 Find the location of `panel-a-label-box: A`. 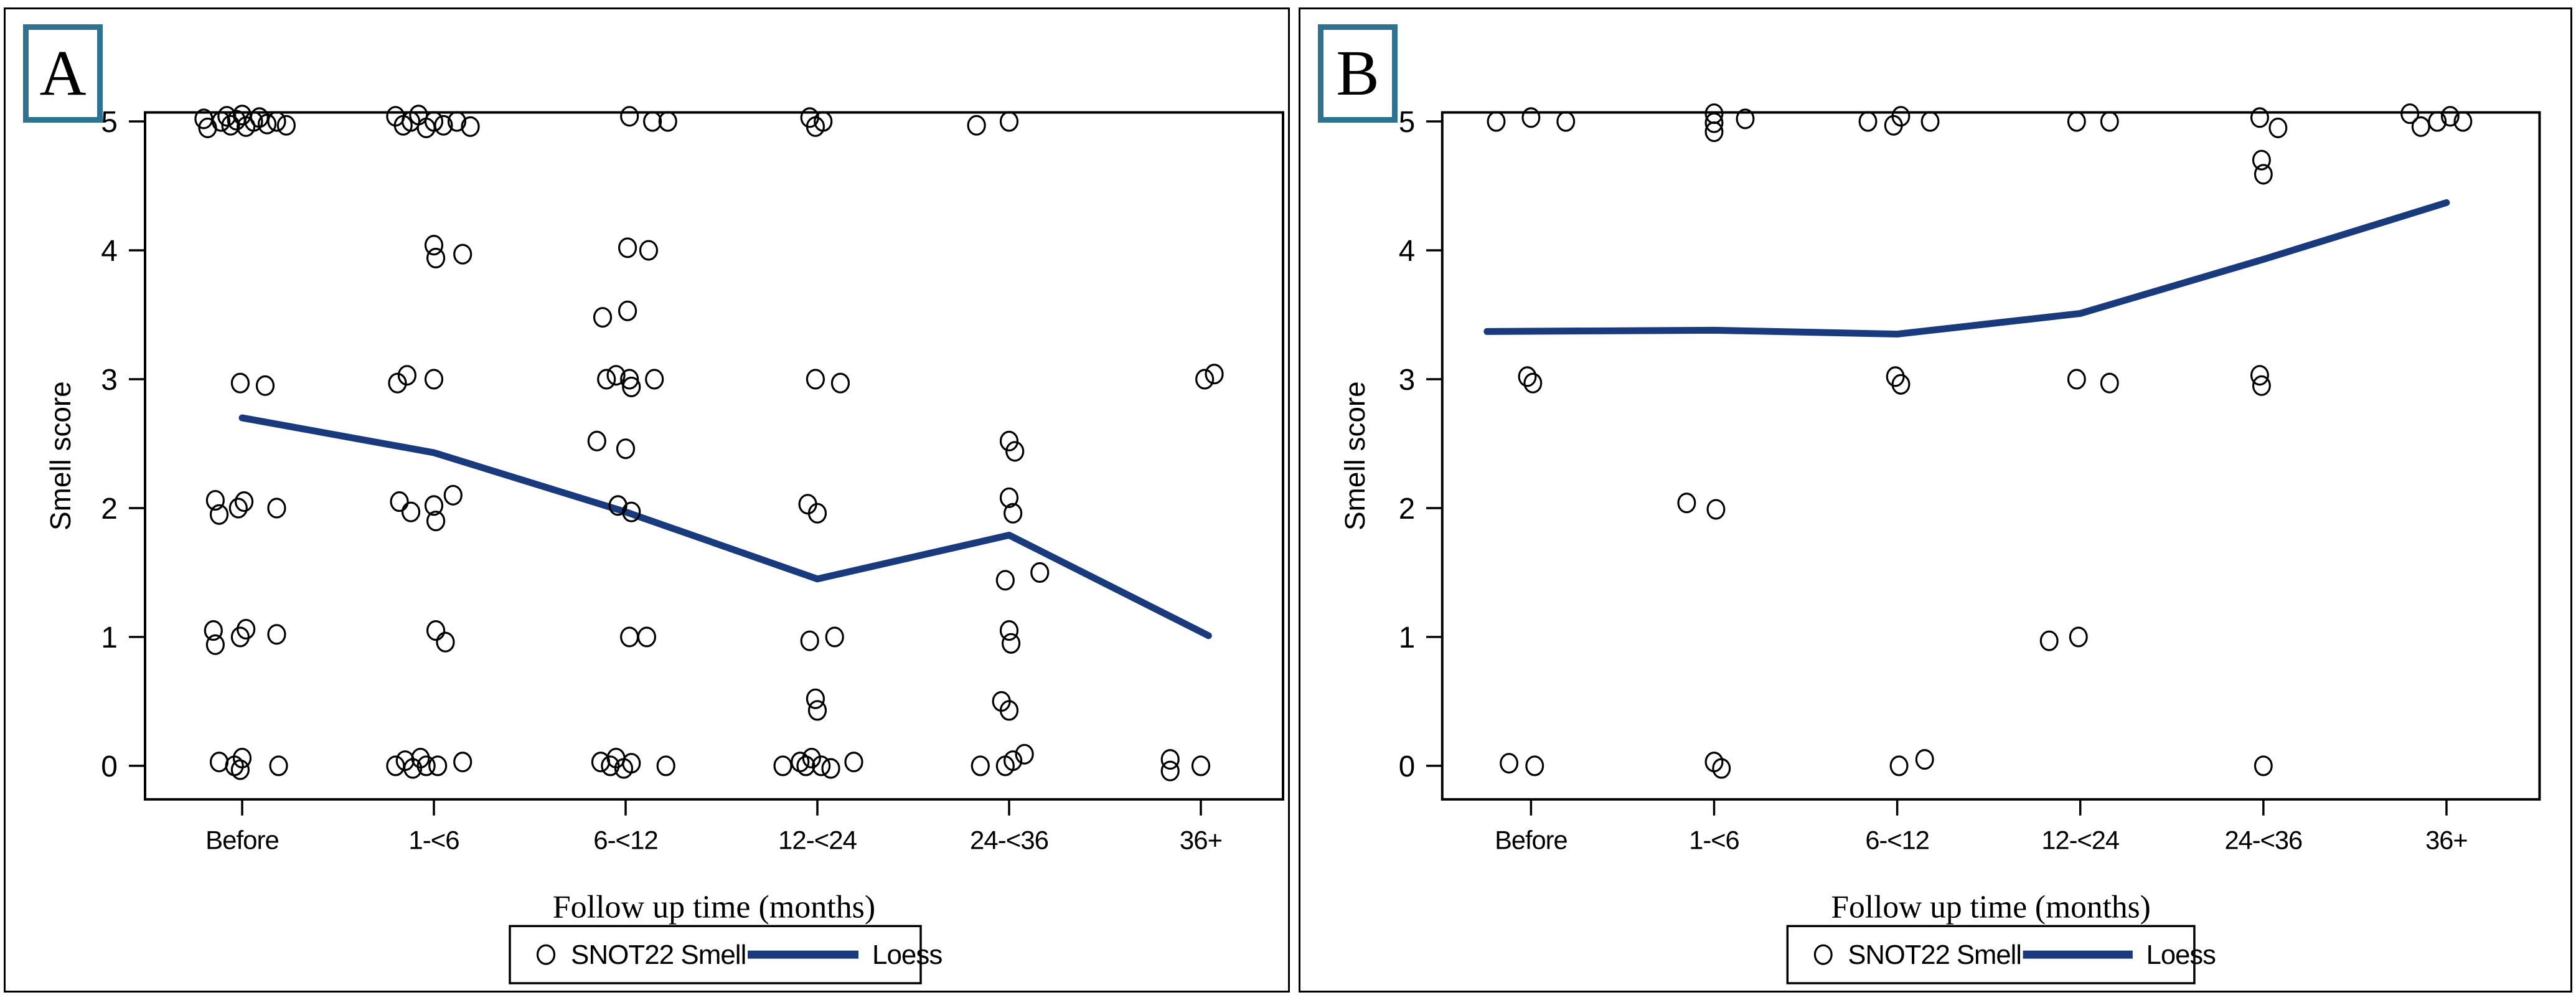

panel-a-label-box: A is located at coordinates (63, 74).